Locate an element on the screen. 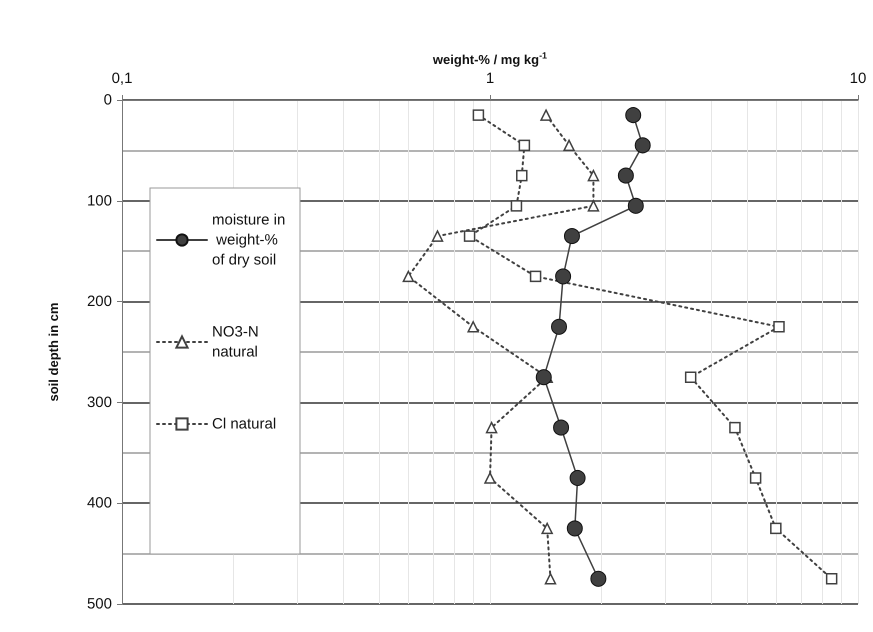 The height and width of the screenshot is (632, 873). y-tick-label: 0 is located at coordinates (108, 100).